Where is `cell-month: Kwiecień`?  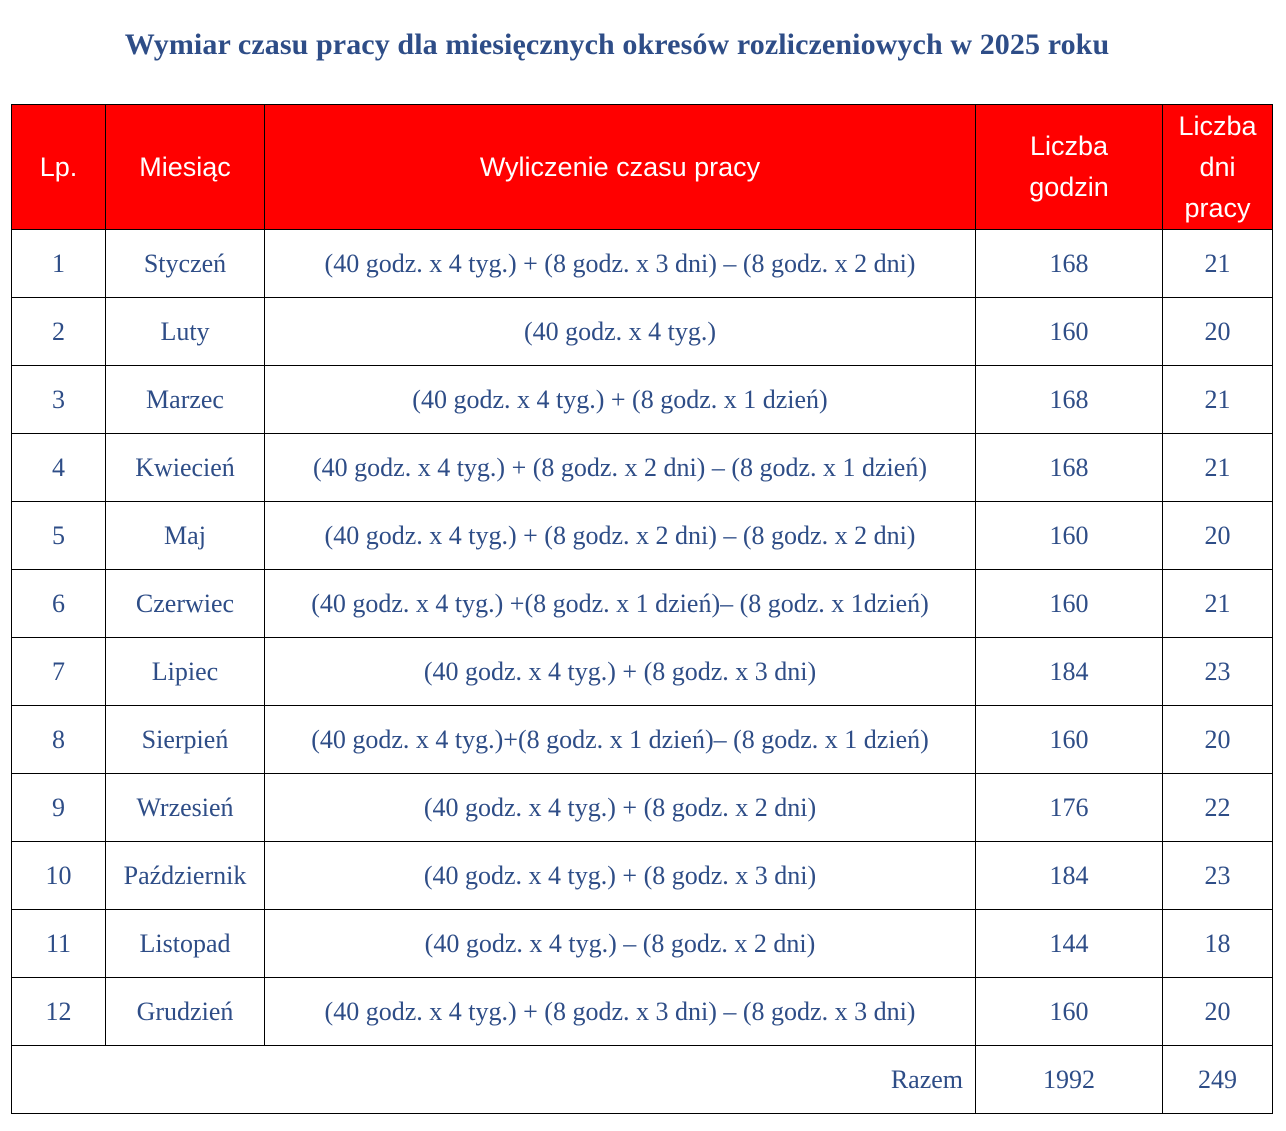 cell-month: Kwiecień is located at coordinates (185, 467).